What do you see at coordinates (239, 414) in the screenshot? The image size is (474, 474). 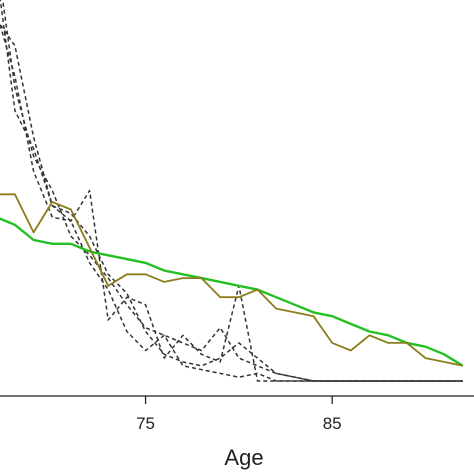 I see `x-axis-ticks: 75 85` at bounding box center [239, 414].